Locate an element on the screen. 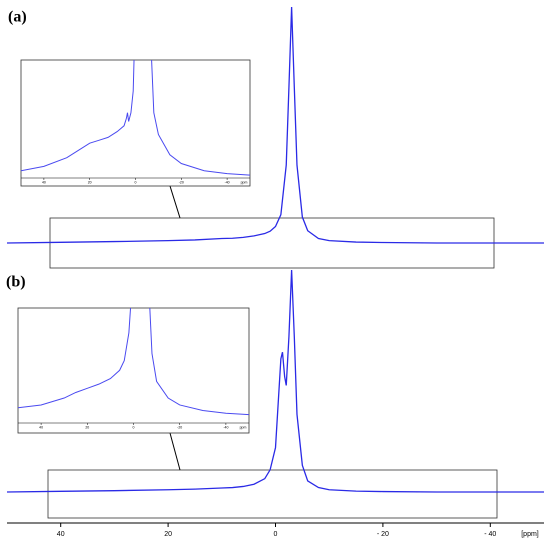 The height and width of the screenshot is (544, 550). x-tick-label: - 40 is located at coordinates (490, 534).